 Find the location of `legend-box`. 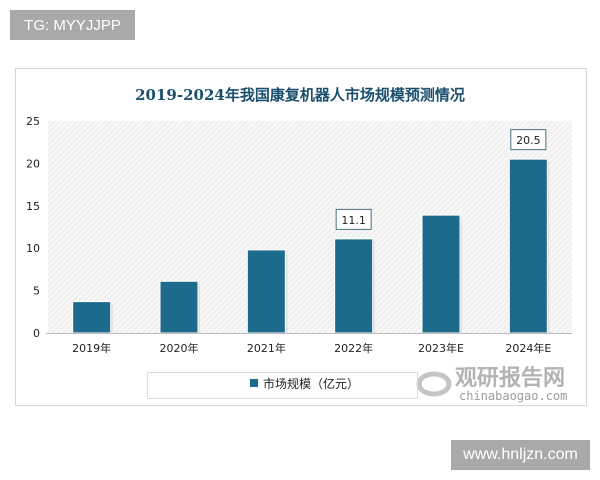

legend-box is located at coordinates (282, 385).